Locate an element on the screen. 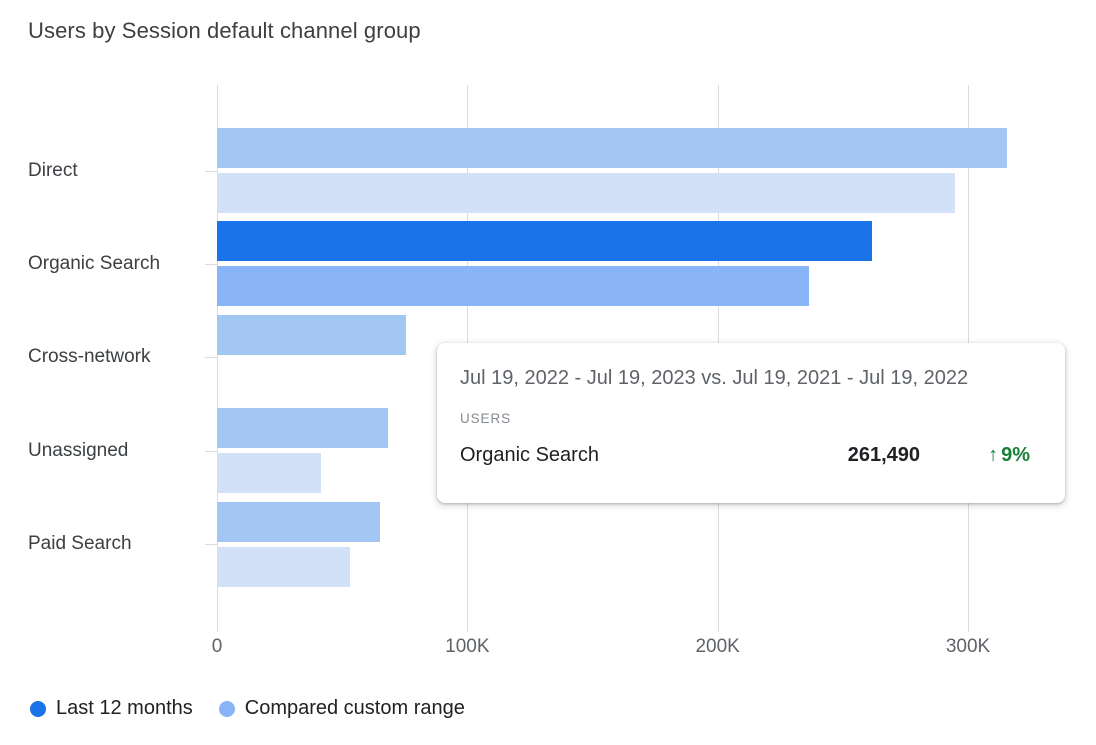 The image size is (1096, 745). bar-unassigned-current is located at coordinates (303, 428).